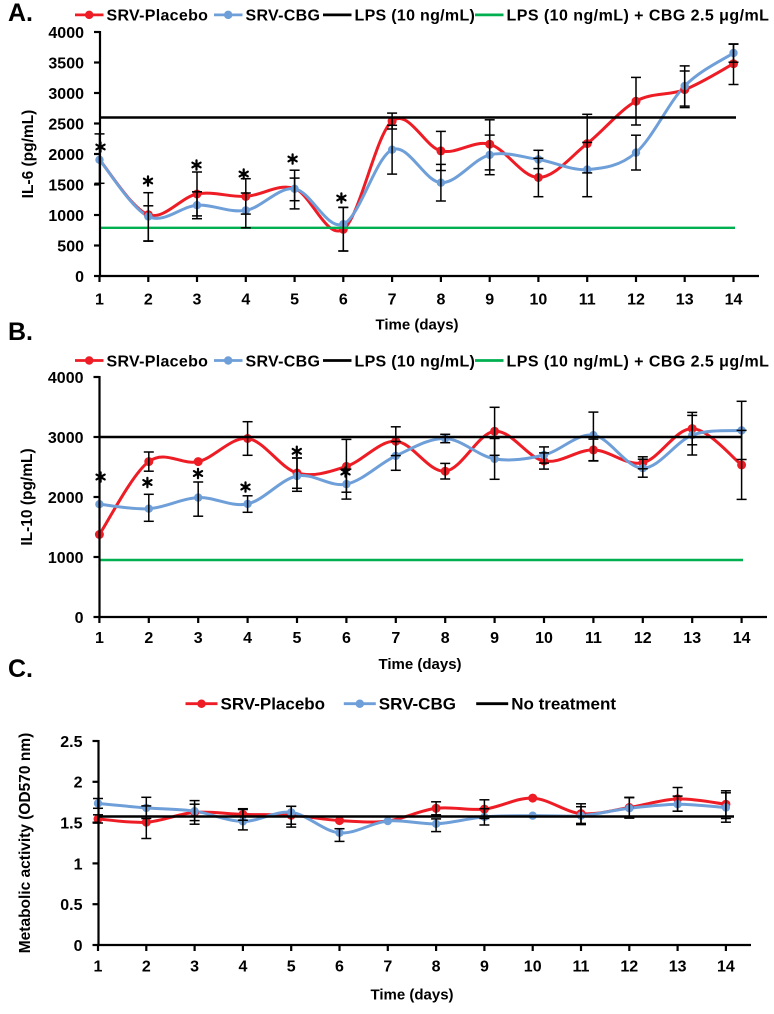  What do you see at coordinates (25, 843) in the screenshot?
I see `svg-text: Metabolic activity (OD570 nm)` at bounding box center [25, 843].